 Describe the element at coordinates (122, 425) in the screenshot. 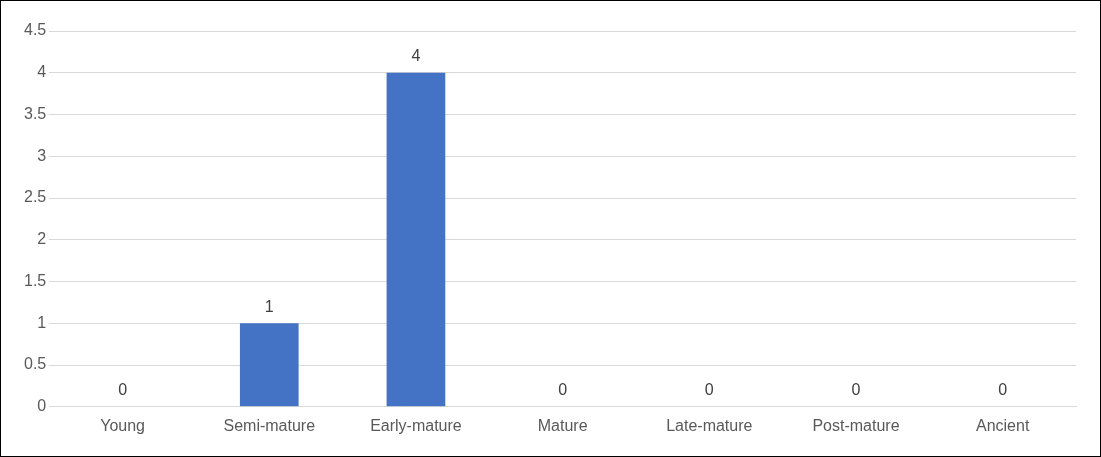

I see `x-tick-label: Young` at that location.